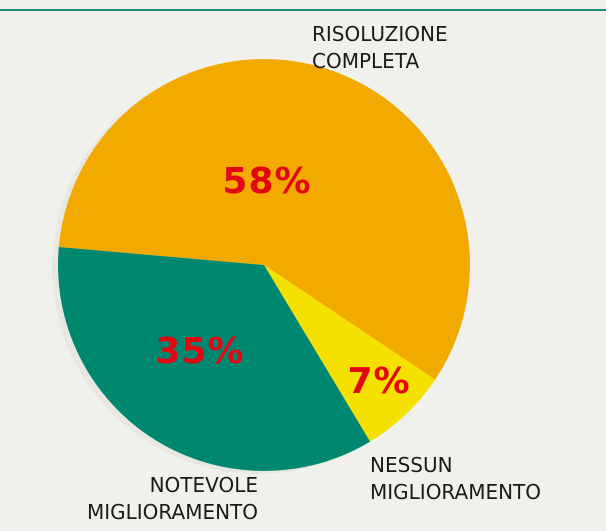 The height and width of the screenshot is (531, 606). Describe the element at coordinates (350, 353) in the screenshot. I see `pie-slice` at that location.